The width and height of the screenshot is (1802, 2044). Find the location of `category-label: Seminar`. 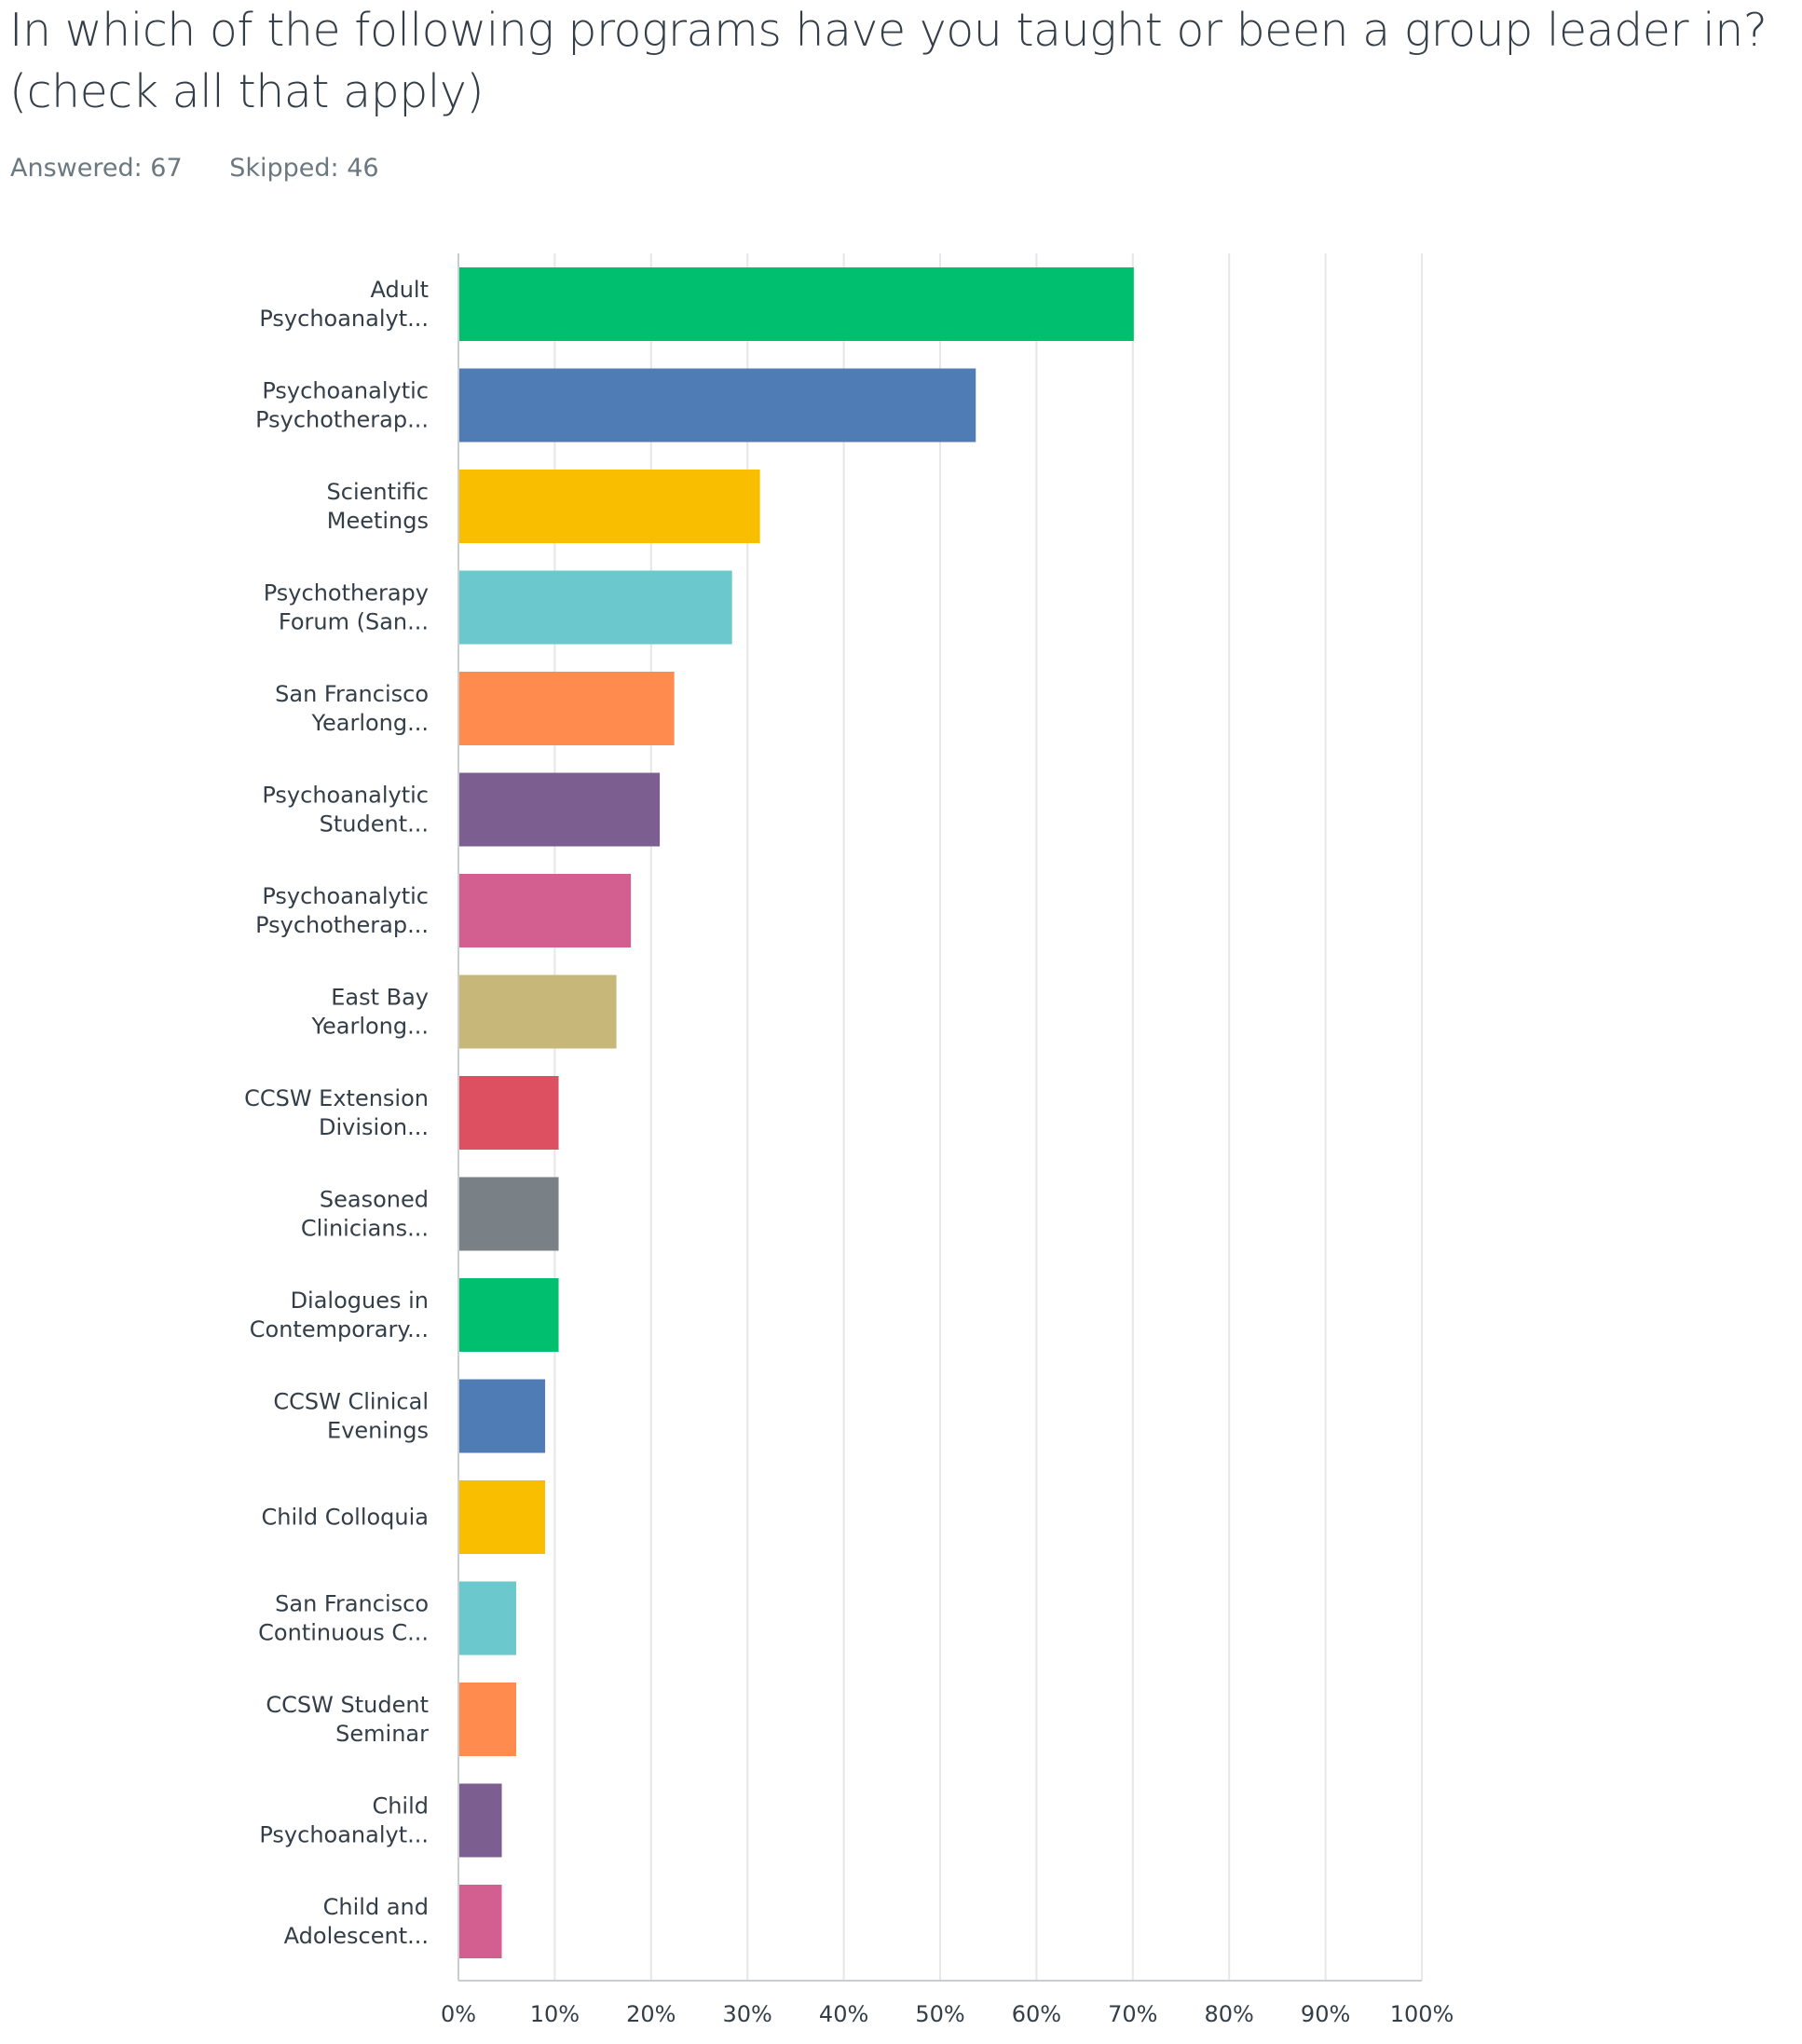

category-label: Seminar is located at coordinates (382, 1734).